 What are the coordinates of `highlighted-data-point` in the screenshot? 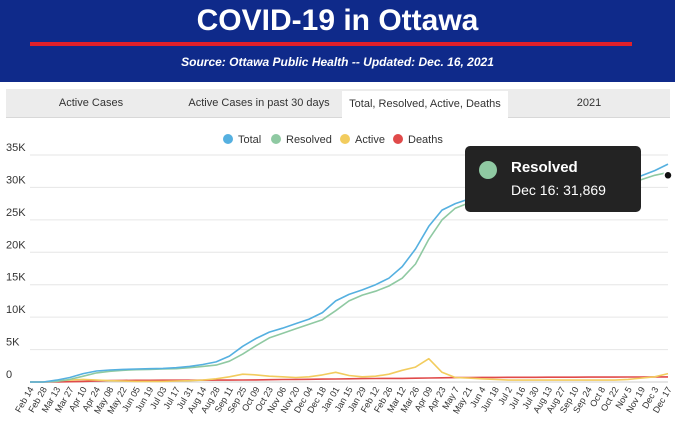 It's located at (668, 175).